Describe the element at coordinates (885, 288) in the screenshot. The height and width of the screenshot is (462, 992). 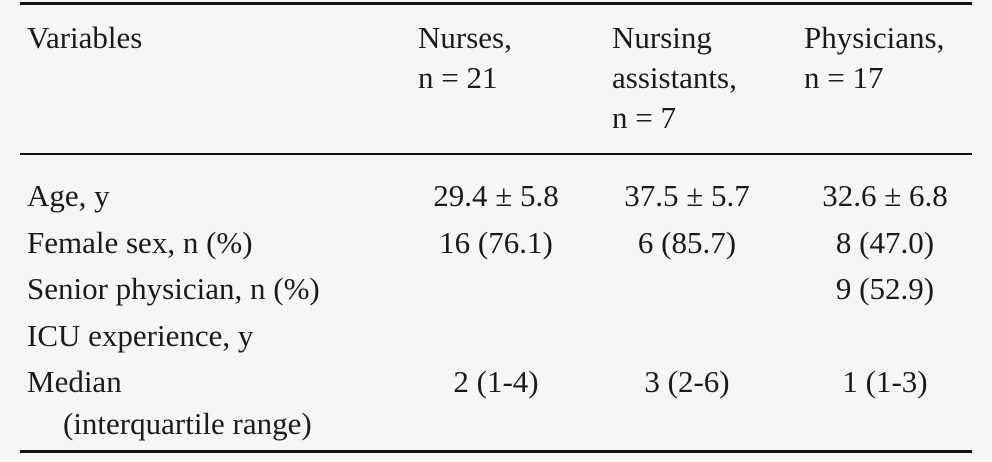
I see `cell-physicians: 9 (52.9)` at that location.